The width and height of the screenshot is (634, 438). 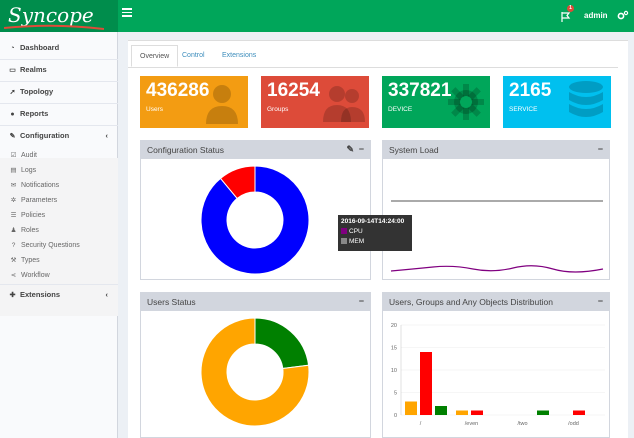 I want to click on users-tile: 436286 Users, so click(x=194, y=102).